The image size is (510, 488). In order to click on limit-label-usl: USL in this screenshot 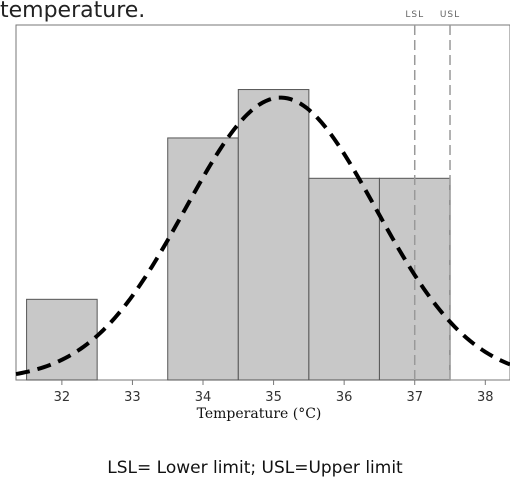, I will do `click(450, 15)`.